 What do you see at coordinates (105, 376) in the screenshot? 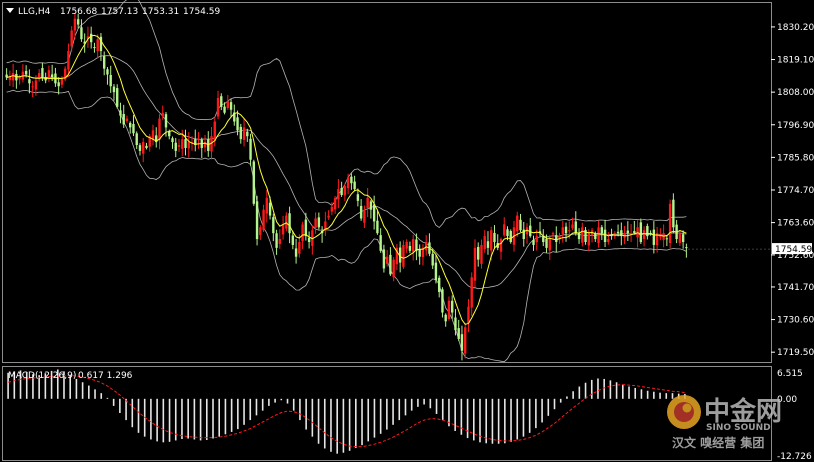
I see `macd-values: 0.617 1.296` at bounding box center [105, 376].